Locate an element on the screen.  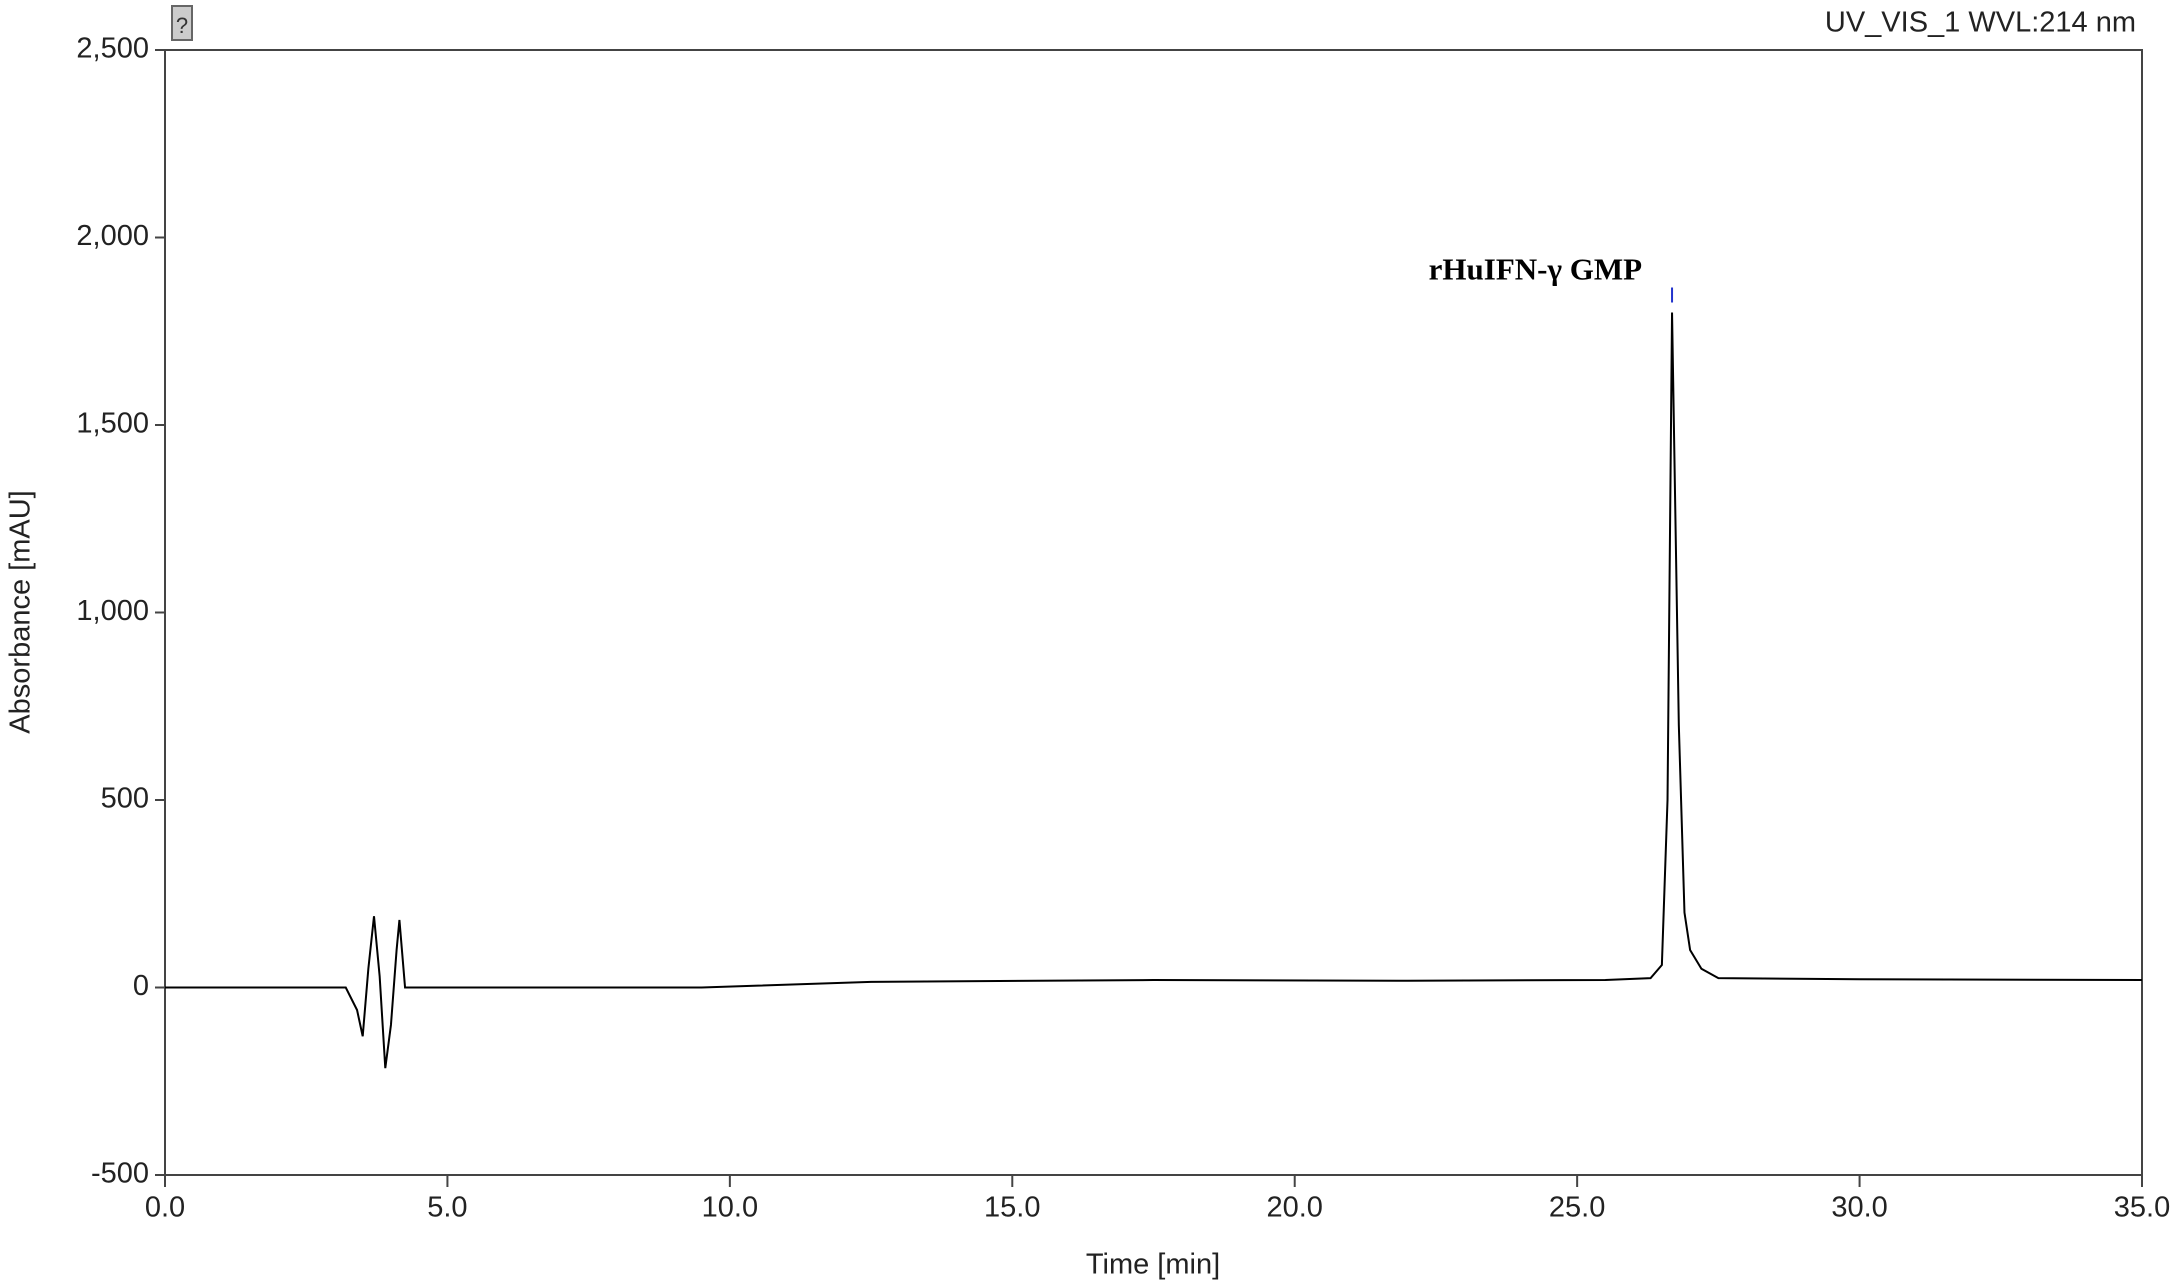
x-tick-label: 35.0 is located at coordinates (2142, 1208).